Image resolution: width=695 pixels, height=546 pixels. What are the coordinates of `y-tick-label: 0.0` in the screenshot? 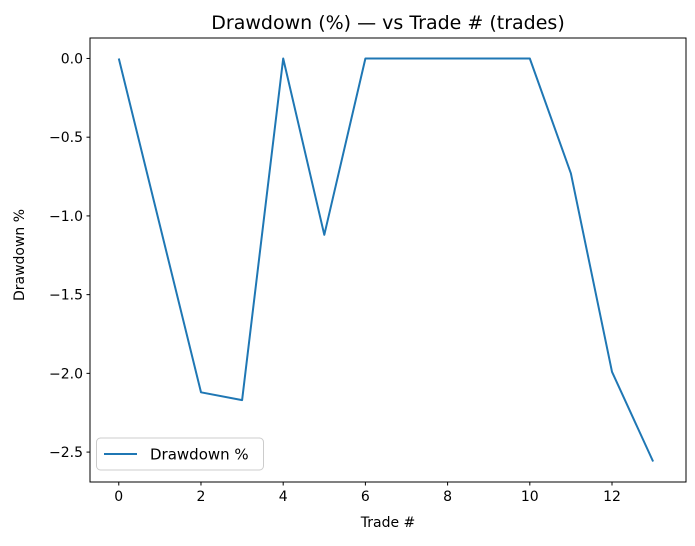 It's located at (72, 59).